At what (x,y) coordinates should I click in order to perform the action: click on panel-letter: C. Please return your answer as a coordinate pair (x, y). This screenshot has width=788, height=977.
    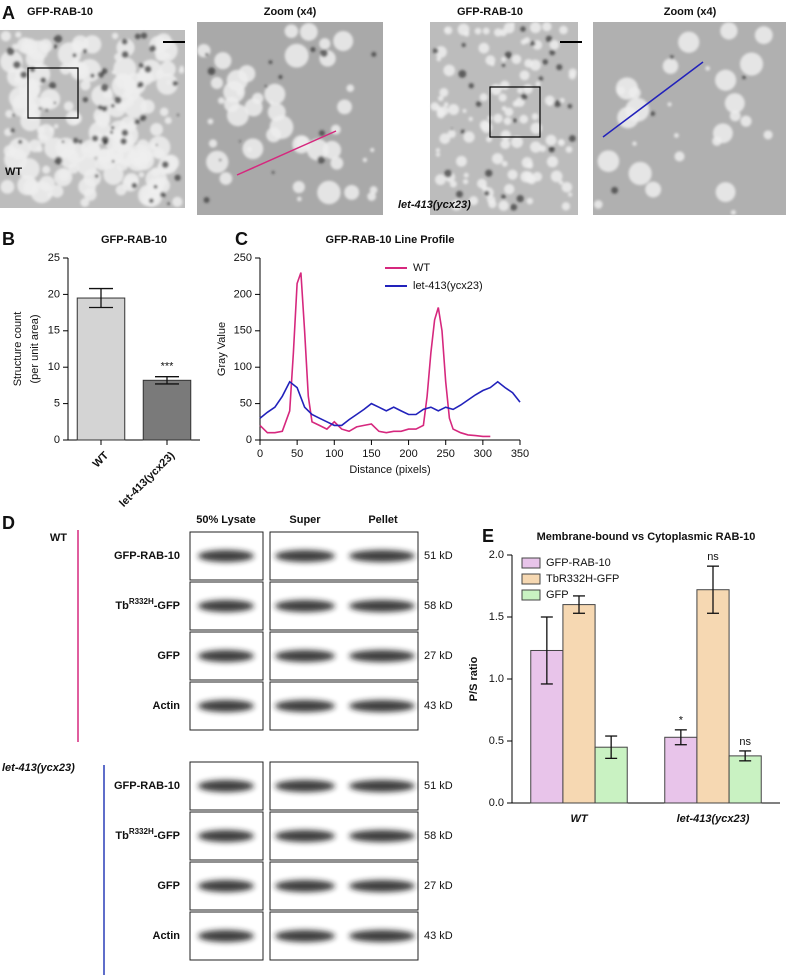
    Looking at the image, I should click on (241, 239).